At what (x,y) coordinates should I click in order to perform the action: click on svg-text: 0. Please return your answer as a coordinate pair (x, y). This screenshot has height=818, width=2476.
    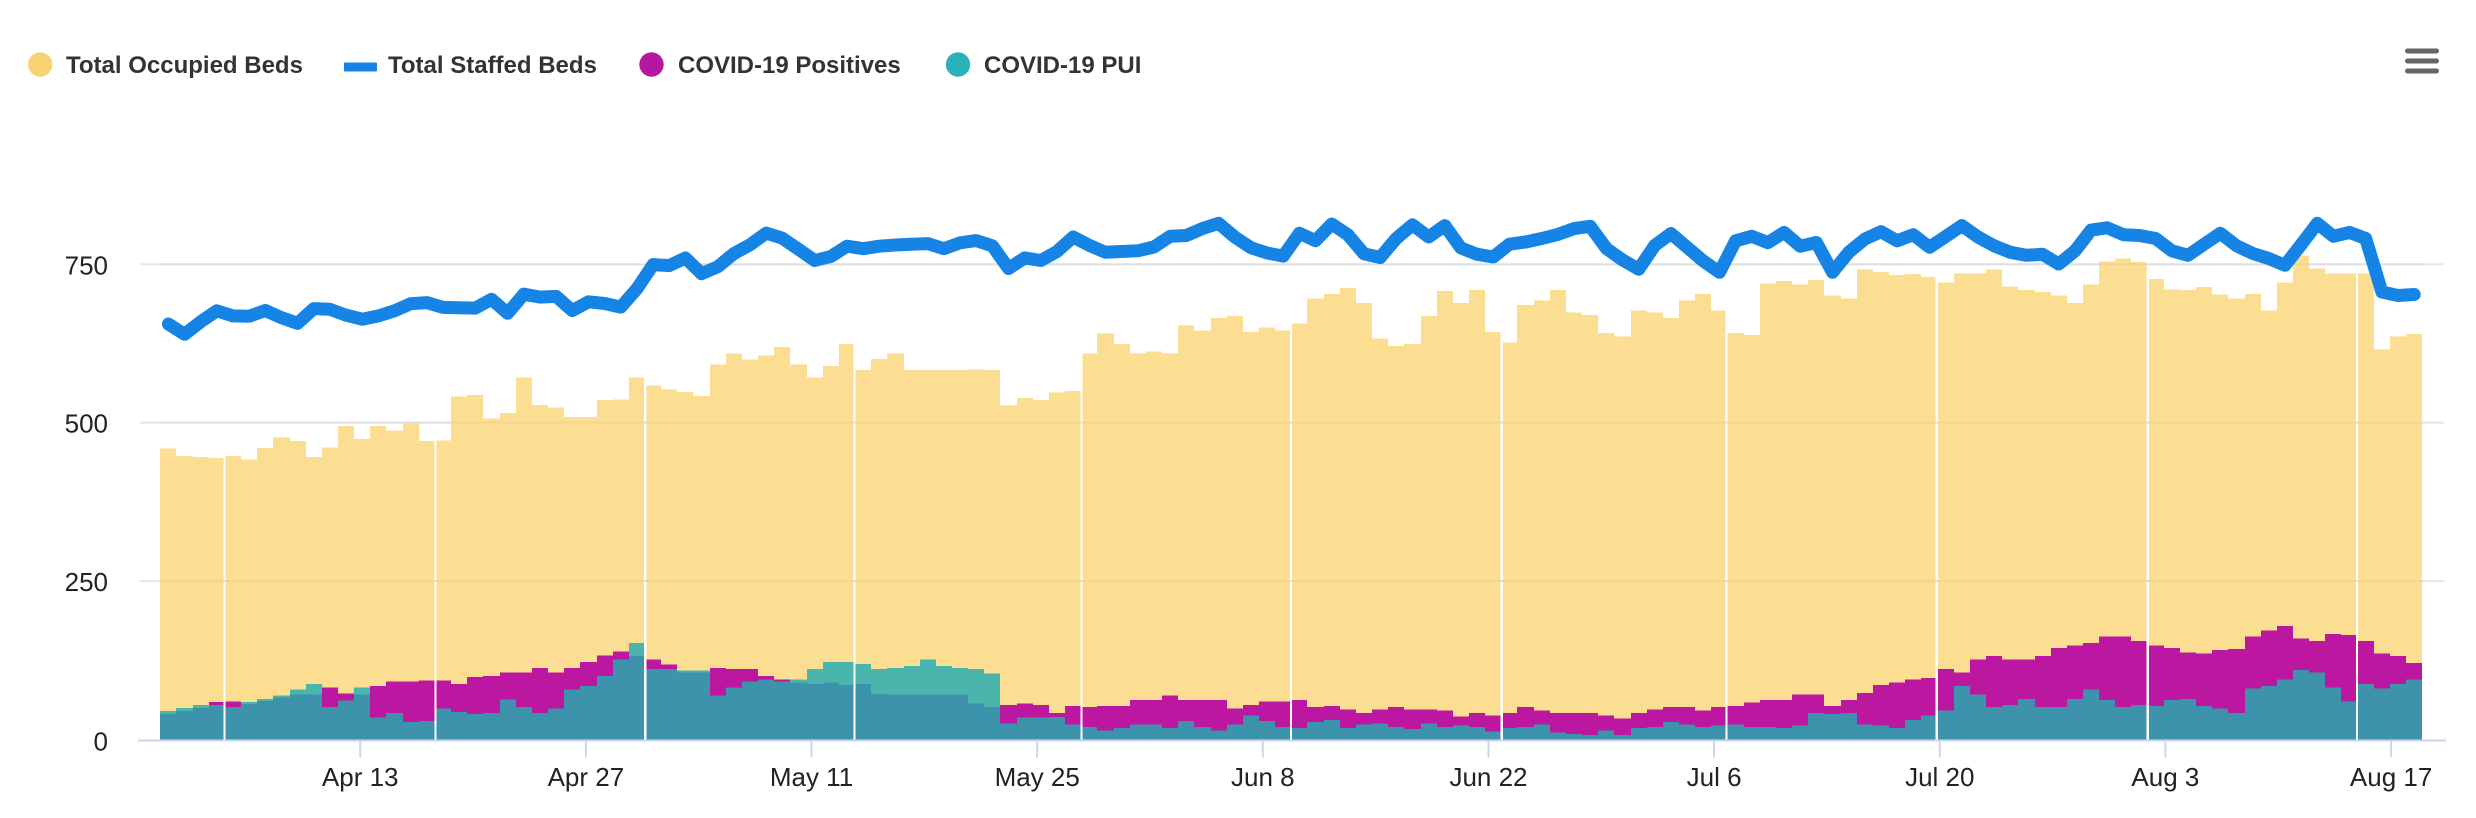
    Looking at the image, I should click on (101, 742).